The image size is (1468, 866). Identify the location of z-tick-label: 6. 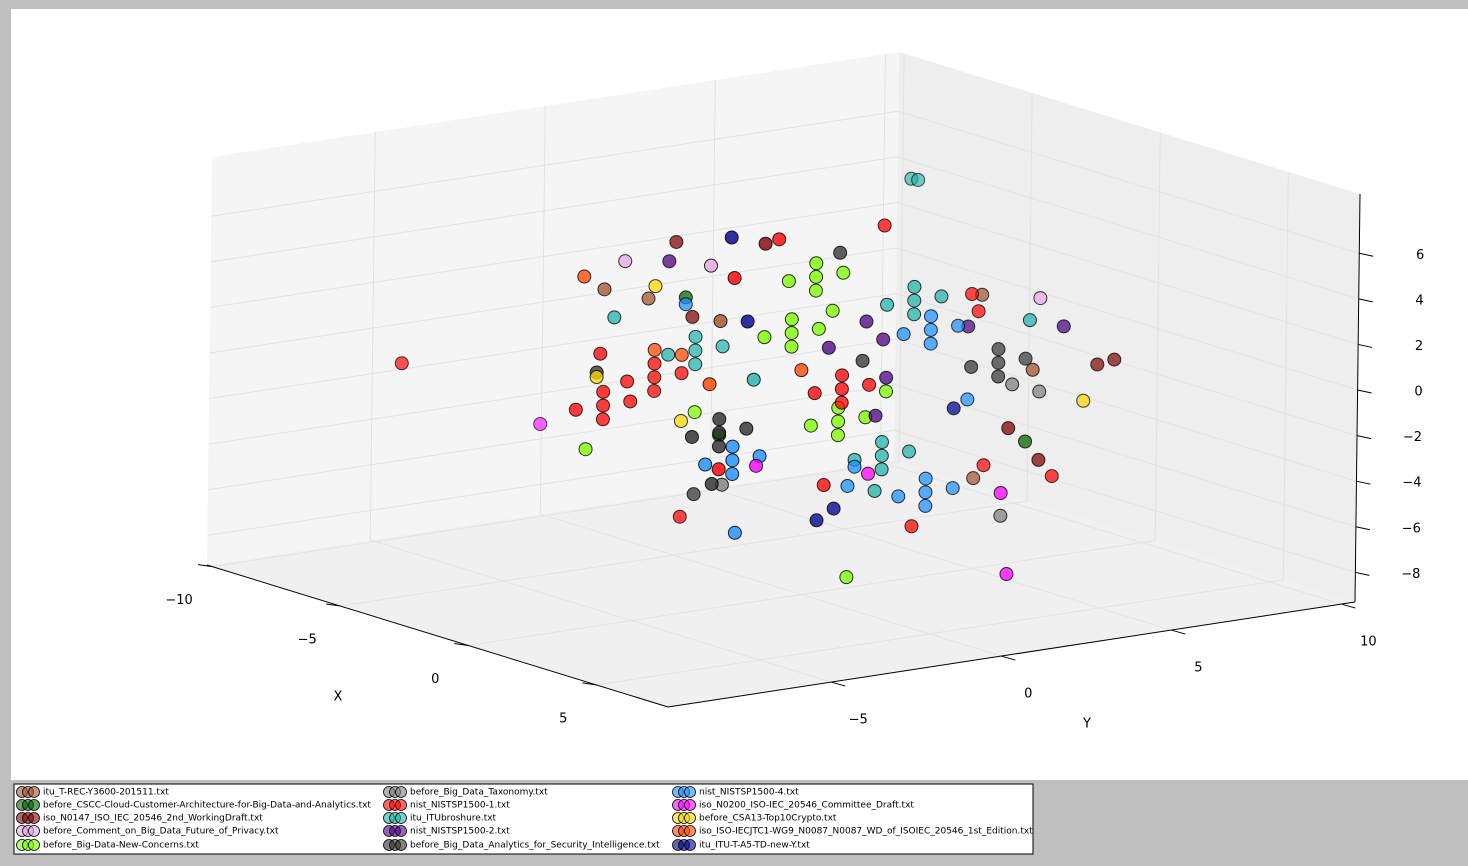
(1420, 255).